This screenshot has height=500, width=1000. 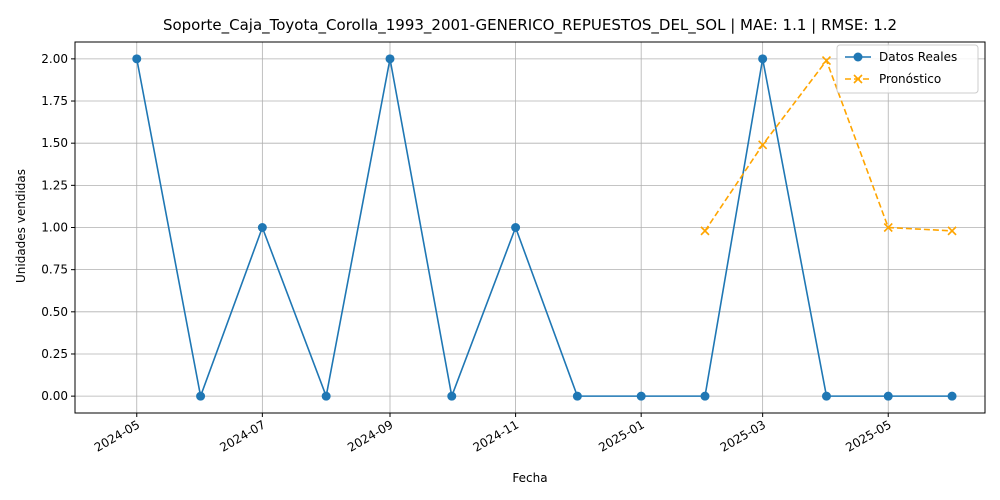 I want to click on y-tick-label: 0.50, so click(x=54, y=312).